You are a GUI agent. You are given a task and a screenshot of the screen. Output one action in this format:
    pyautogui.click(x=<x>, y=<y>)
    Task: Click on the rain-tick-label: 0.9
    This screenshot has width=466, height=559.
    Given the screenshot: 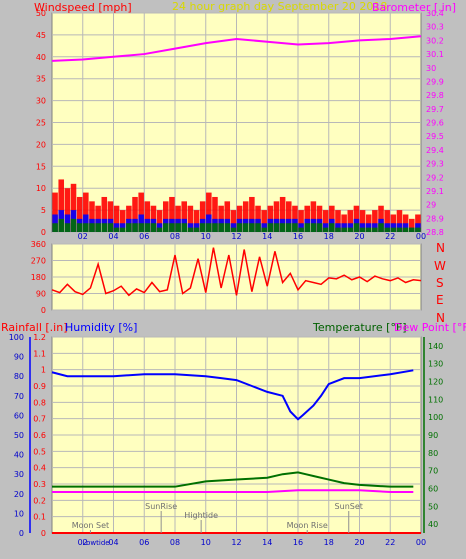 What is the action you would take?
    pyautogui.click(x=39, y=386)
    